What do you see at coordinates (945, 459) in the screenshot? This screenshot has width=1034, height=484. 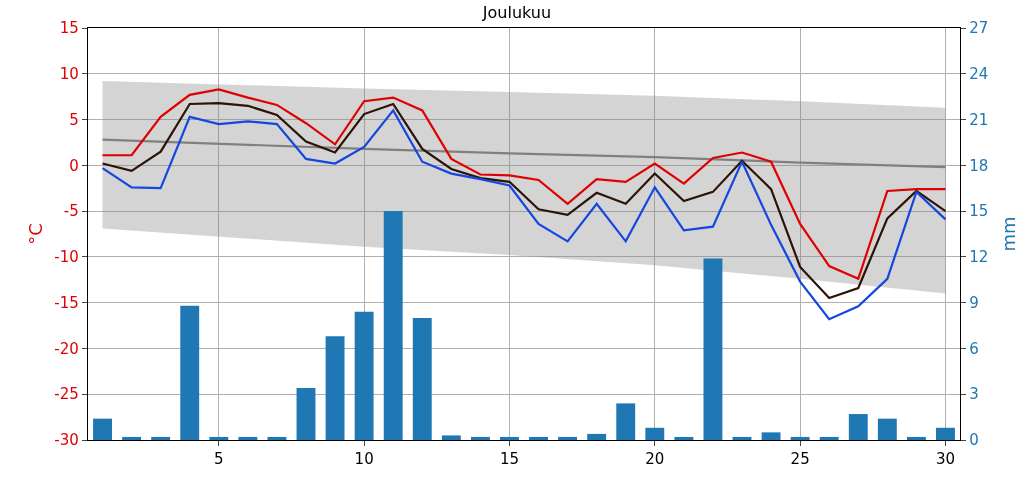 I see `x-tick-label: 30` at bounding box center [945, 459].